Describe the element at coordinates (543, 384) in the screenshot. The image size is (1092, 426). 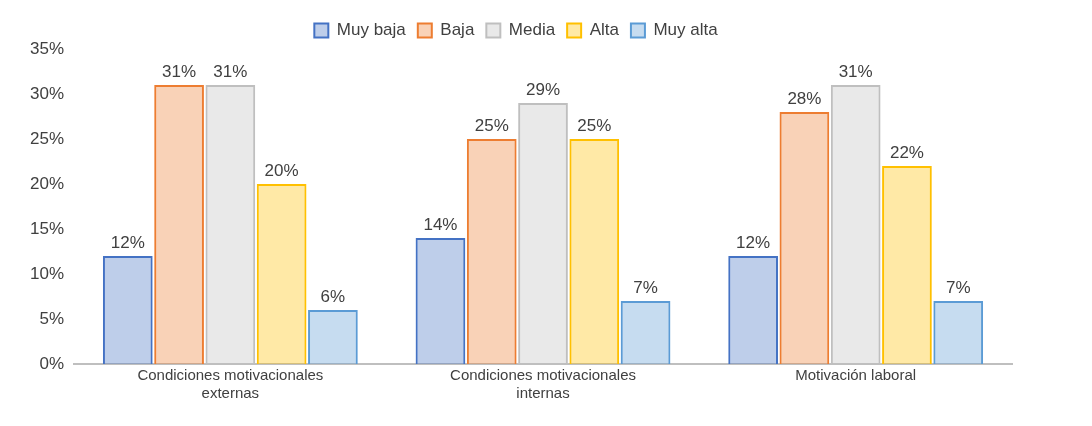
I see `x-tick-label: Condiciones motivacionales internas` at that location.